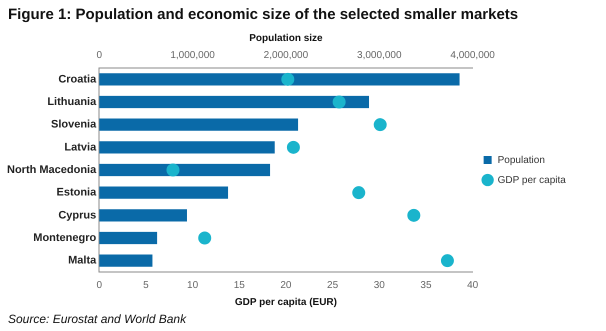  I want to click on x-tick-label: 10, so click(193, 285).